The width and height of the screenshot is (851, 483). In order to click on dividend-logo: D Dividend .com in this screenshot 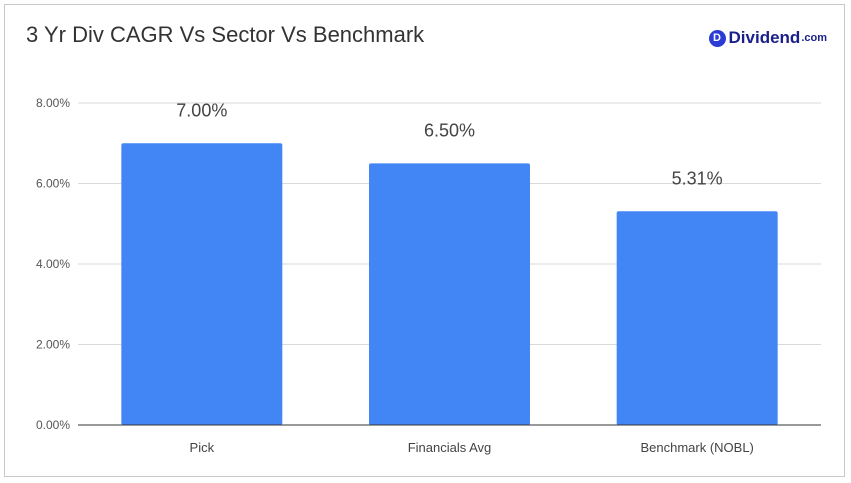, I will do `click(767, 38)`.